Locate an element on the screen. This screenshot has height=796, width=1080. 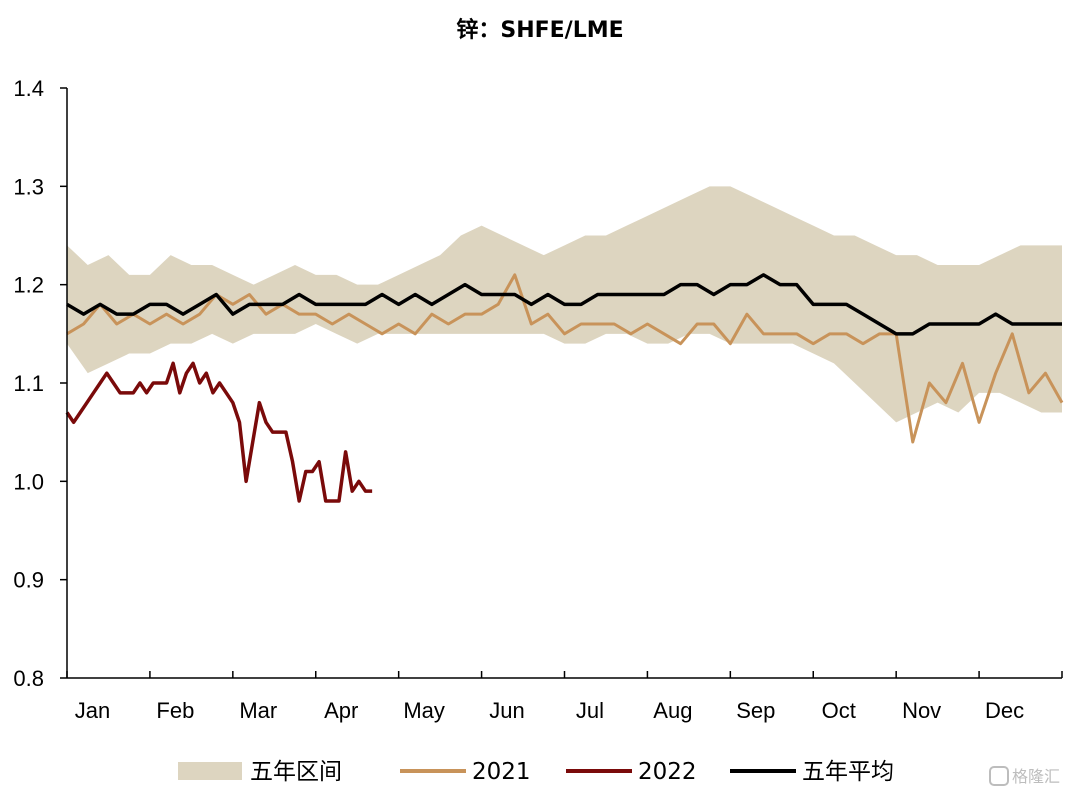
y-tick-label: 1.0 is located at coordinates (28, 481).